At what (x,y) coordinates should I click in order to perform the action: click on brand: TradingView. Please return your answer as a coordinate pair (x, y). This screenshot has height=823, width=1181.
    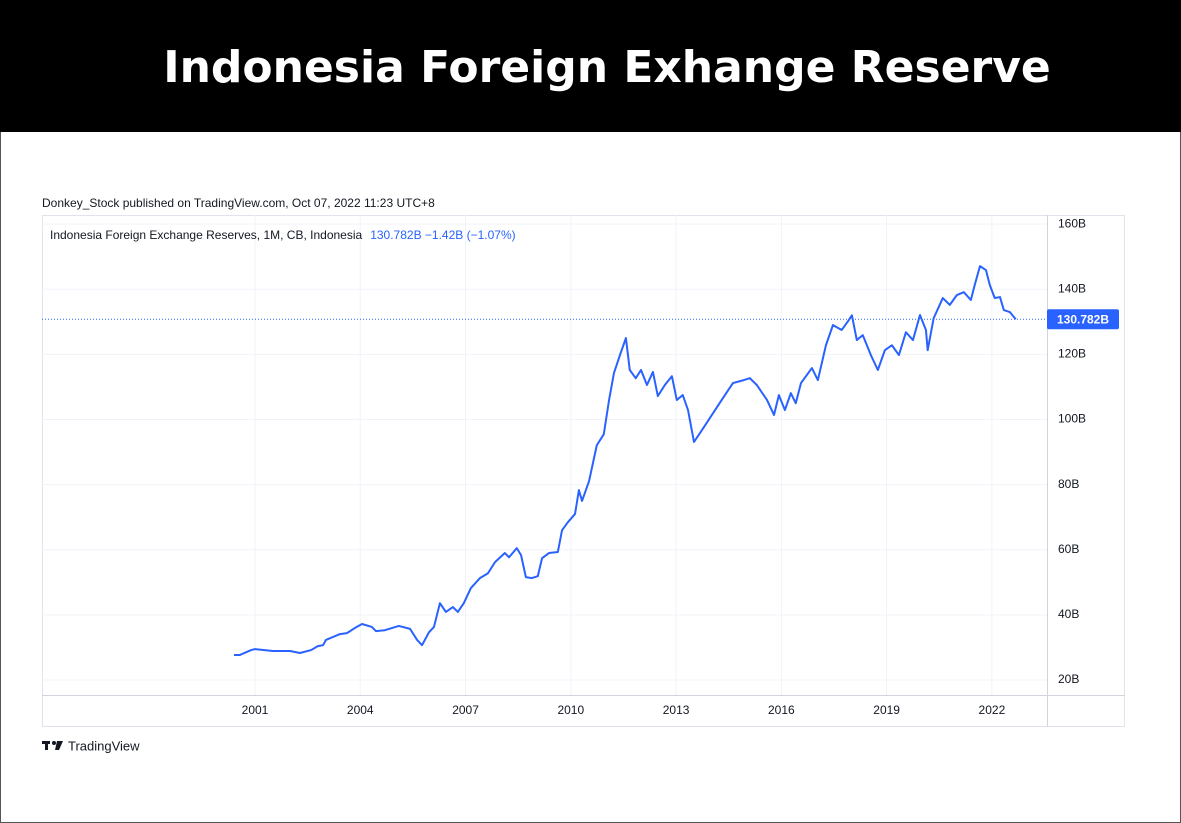
    Looking at the image, I should click on (104, 745).